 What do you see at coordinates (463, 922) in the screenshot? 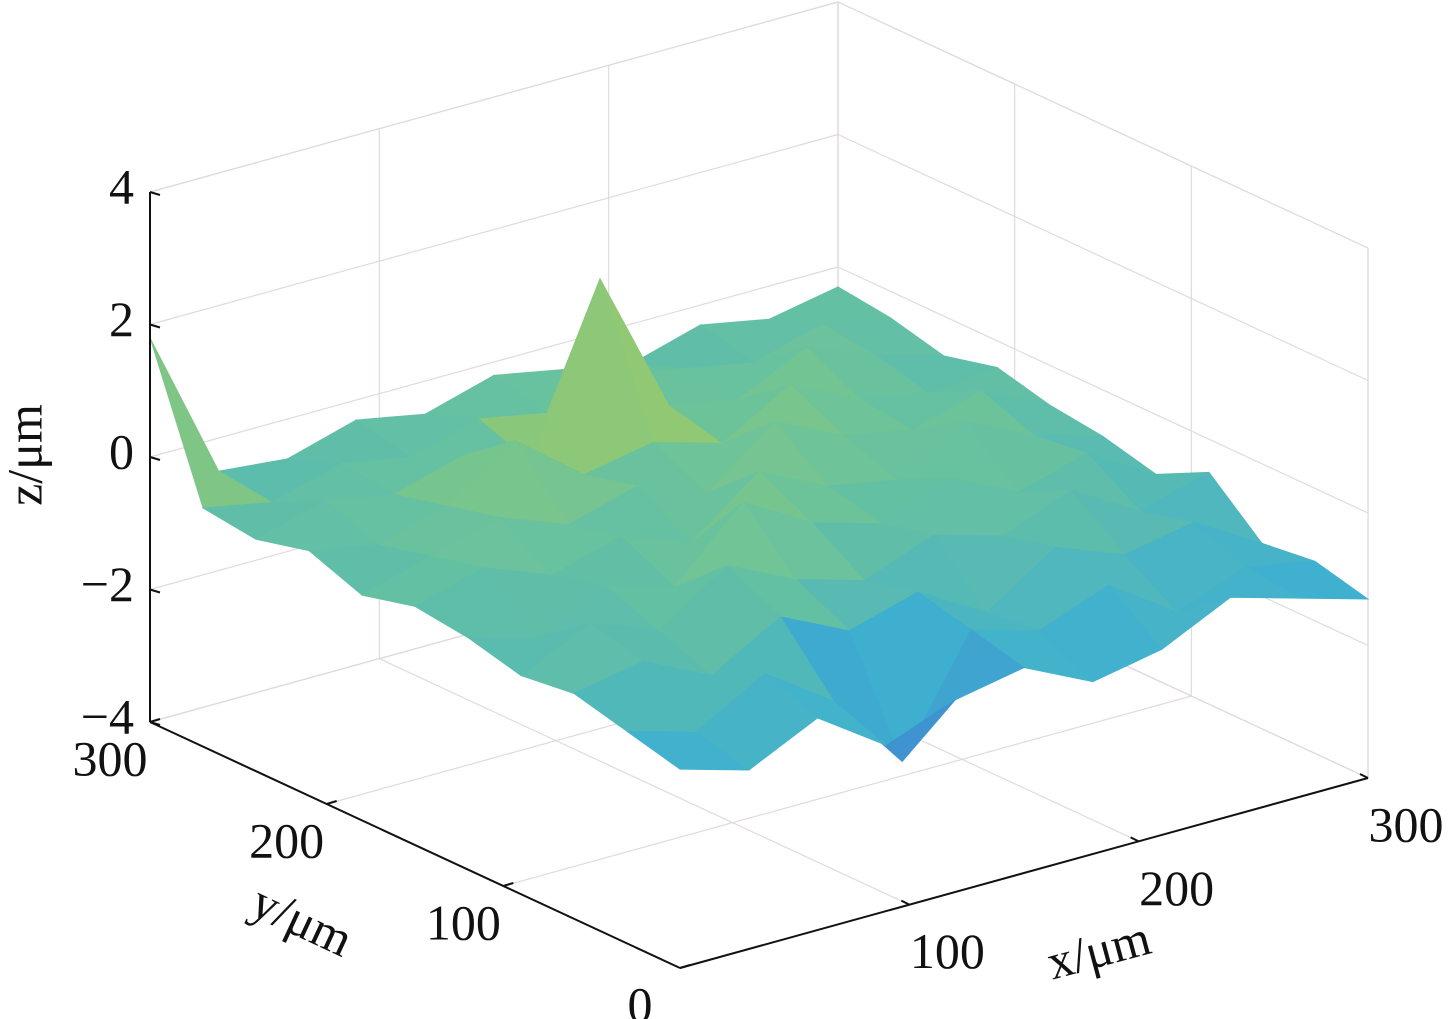
I see `y-tick-label: 100` at bounding box center [463, 922].